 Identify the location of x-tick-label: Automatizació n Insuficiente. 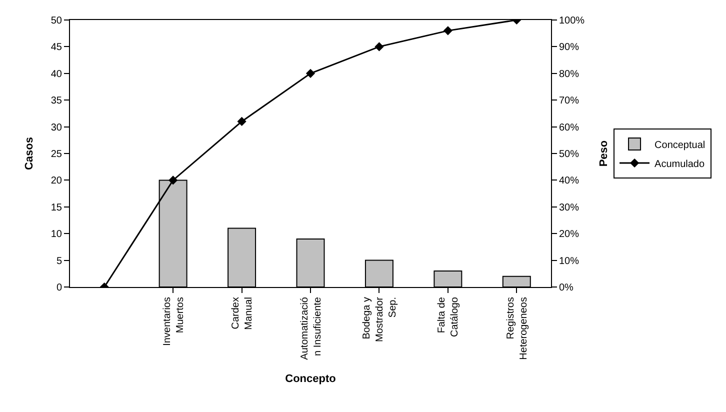
(311, 328).